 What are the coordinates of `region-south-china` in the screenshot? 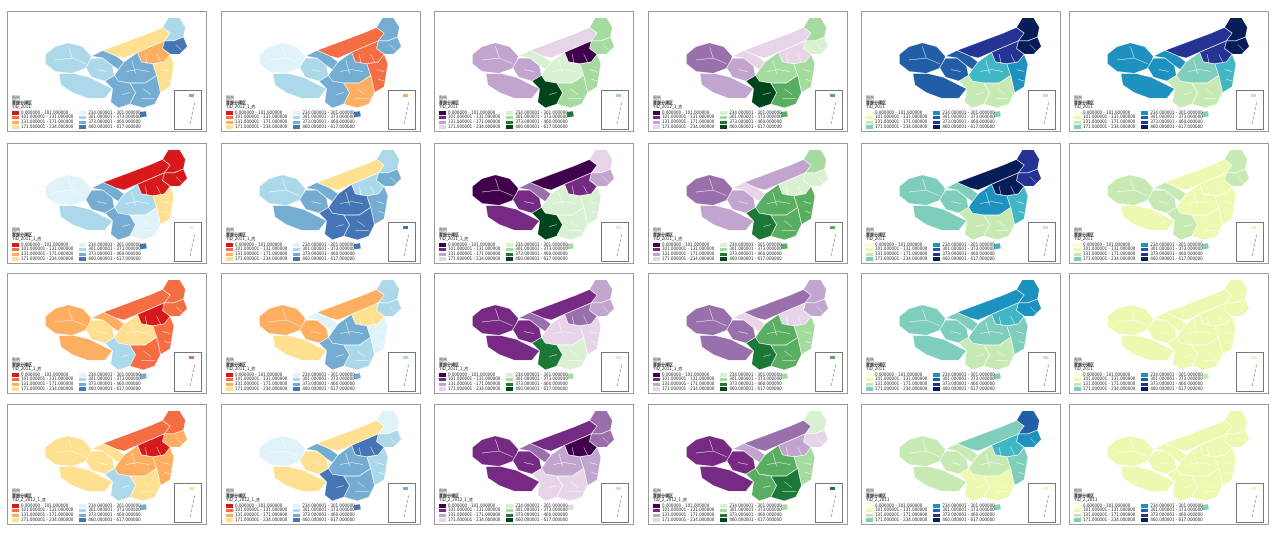 It's located at (145, 484).